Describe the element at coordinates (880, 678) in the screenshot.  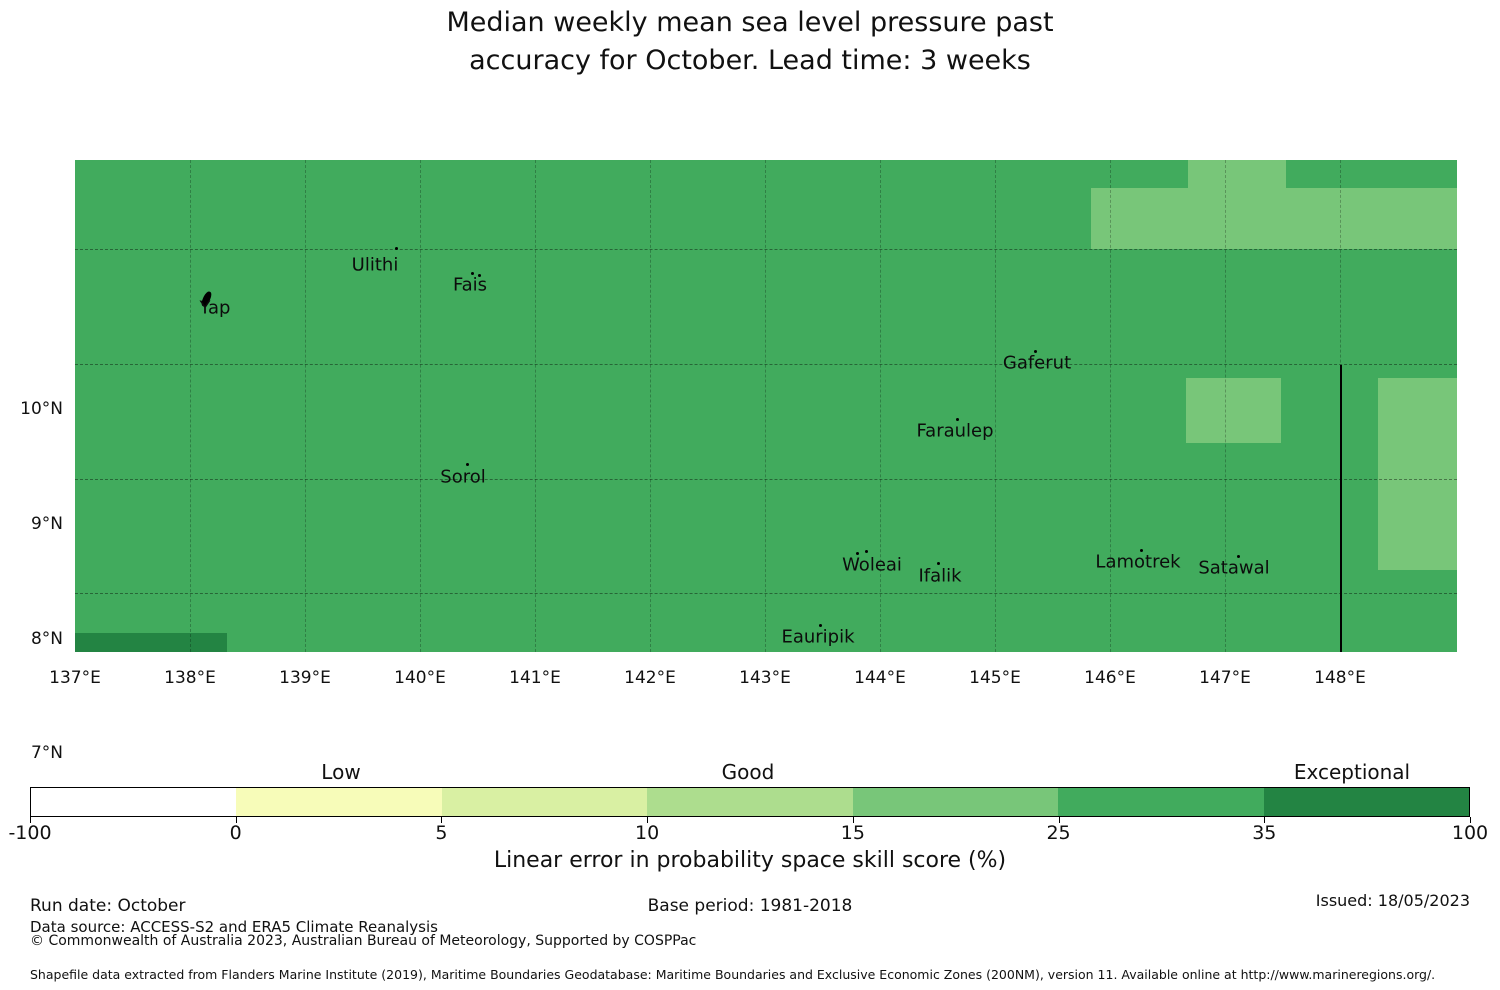
I see `lon-tick-label: 144°E` at that location.